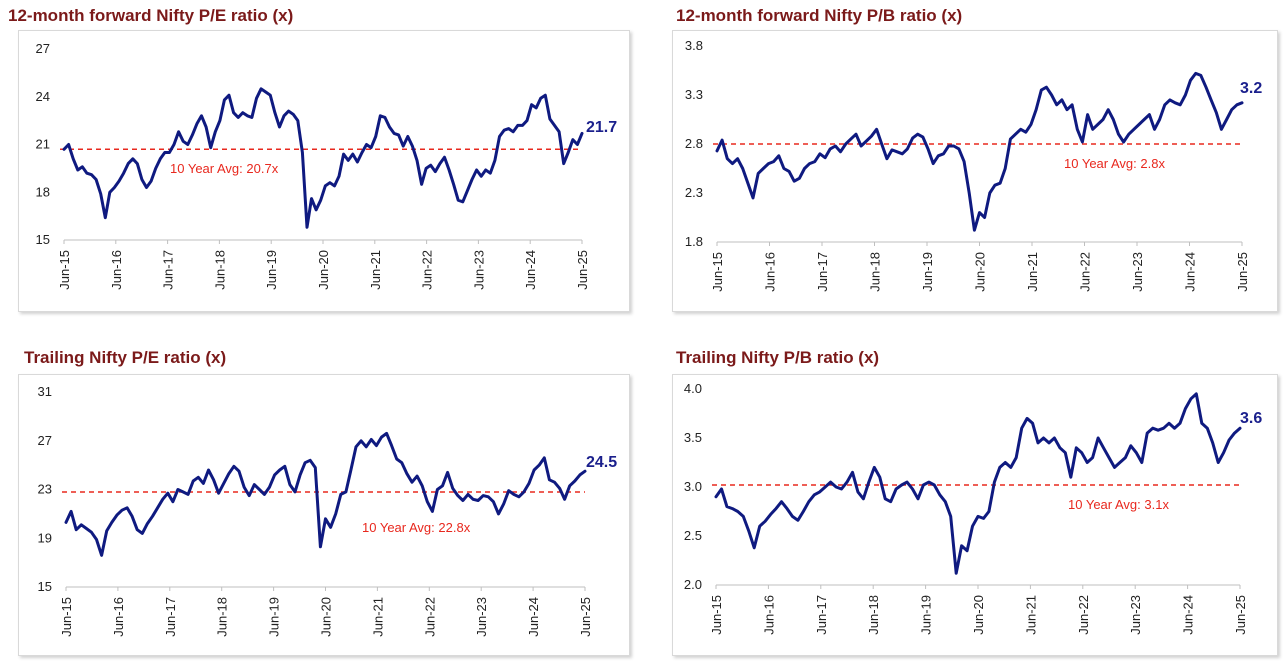 This screenshot has height=667, width=1284. Describe the element at coordinates (43, 191) in the screenshot. I see `y-tick-label: 18` at that location.